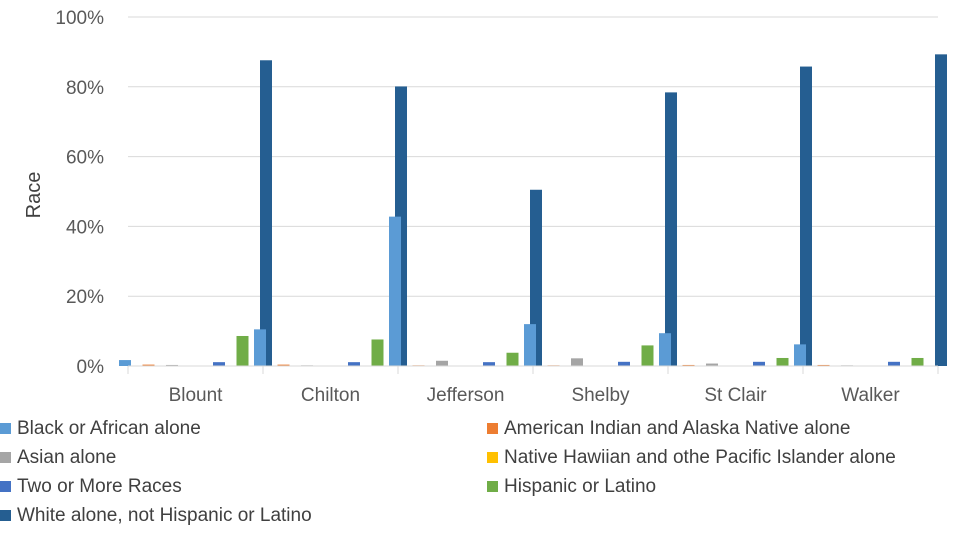  What do you see at coordinates (164, 515) in the screenshot?
I see `legend-label: White alone, not Hispanic or Latino` at bounding box center [164, 515].